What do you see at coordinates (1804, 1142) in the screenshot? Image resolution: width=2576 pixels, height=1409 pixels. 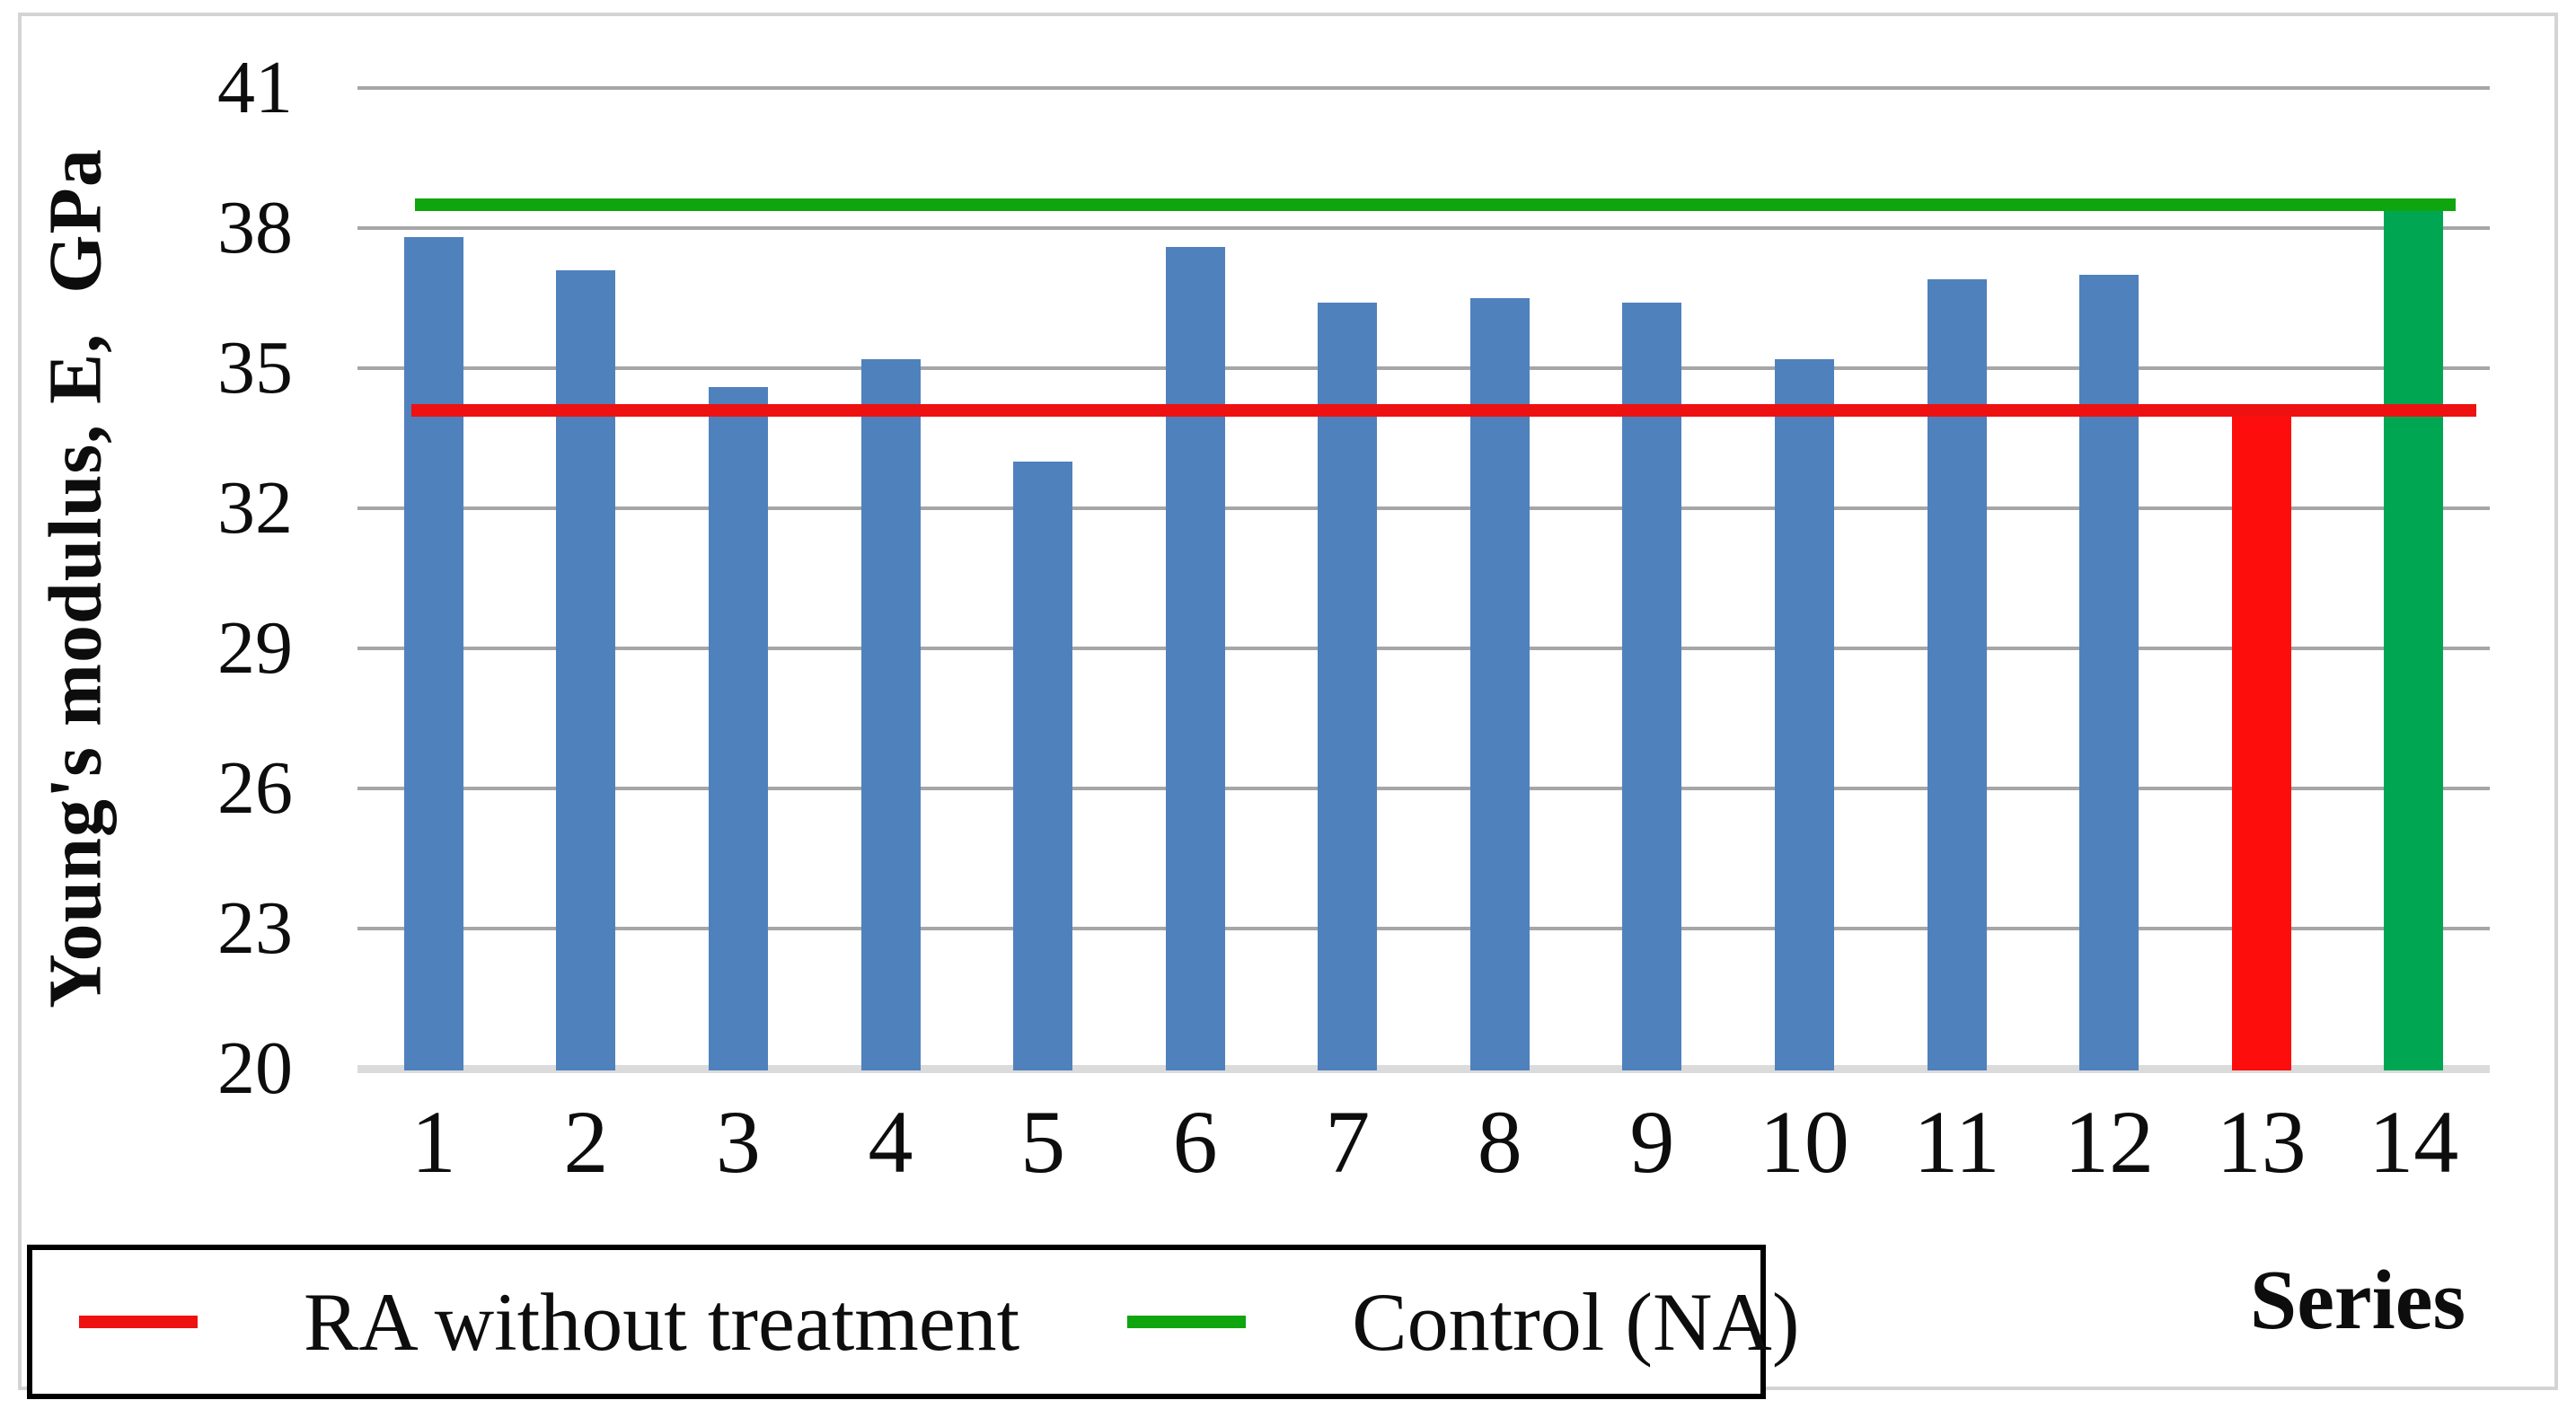 I see `x-tick-label: 10` at bounding box center [1804, 1142].